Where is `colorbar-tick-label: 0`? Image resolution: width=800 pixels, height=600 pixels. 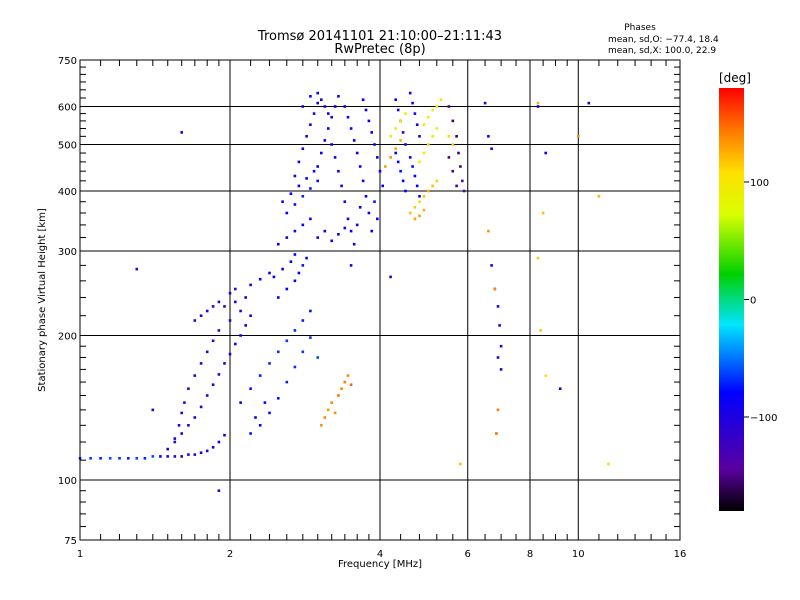 colorbar-tick-label: 0 is located at coordinates (753, 301).